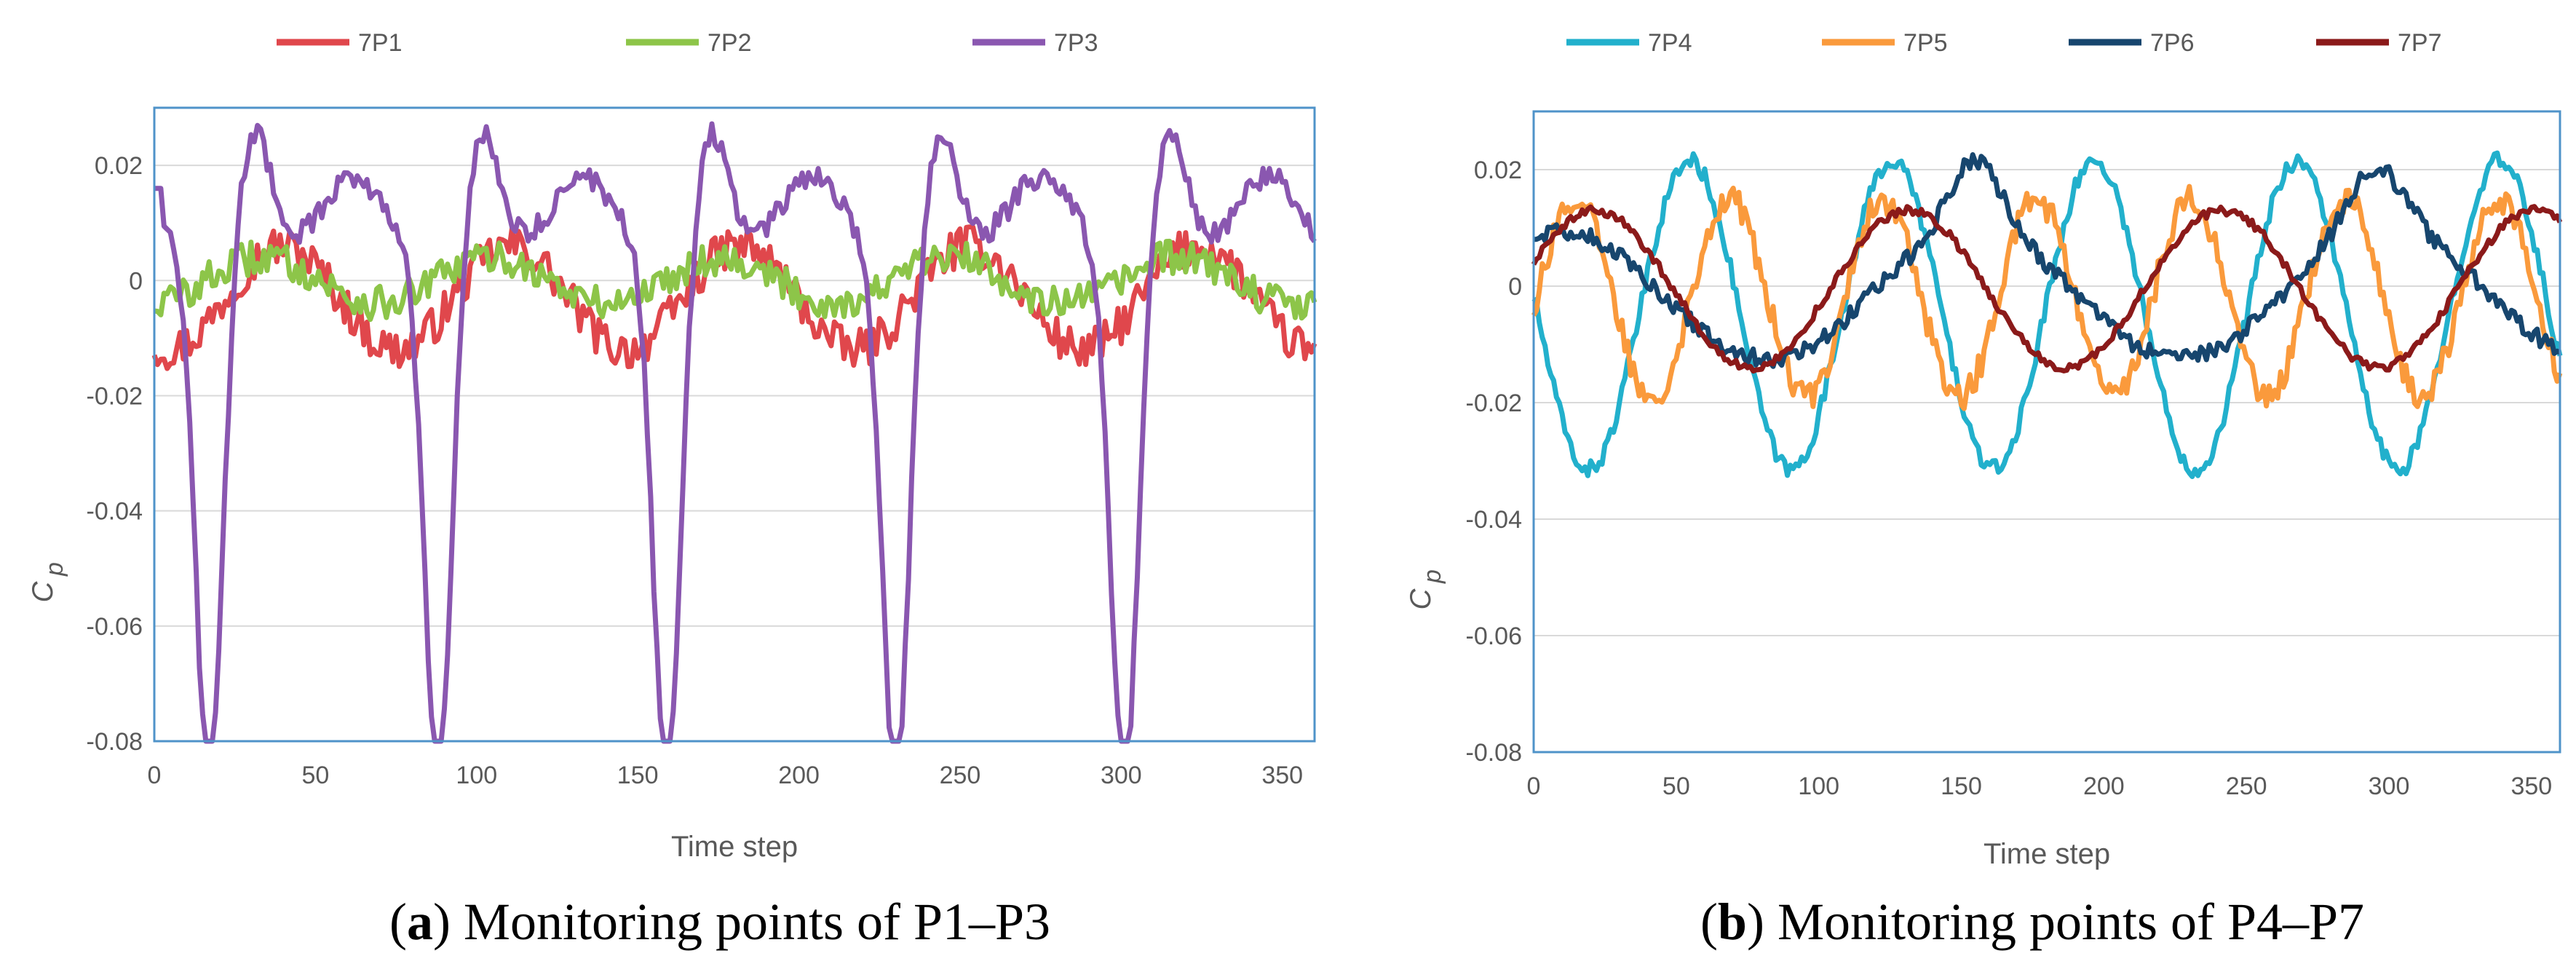  I want to click on legend-label: 7P4, so click(1670, 43).